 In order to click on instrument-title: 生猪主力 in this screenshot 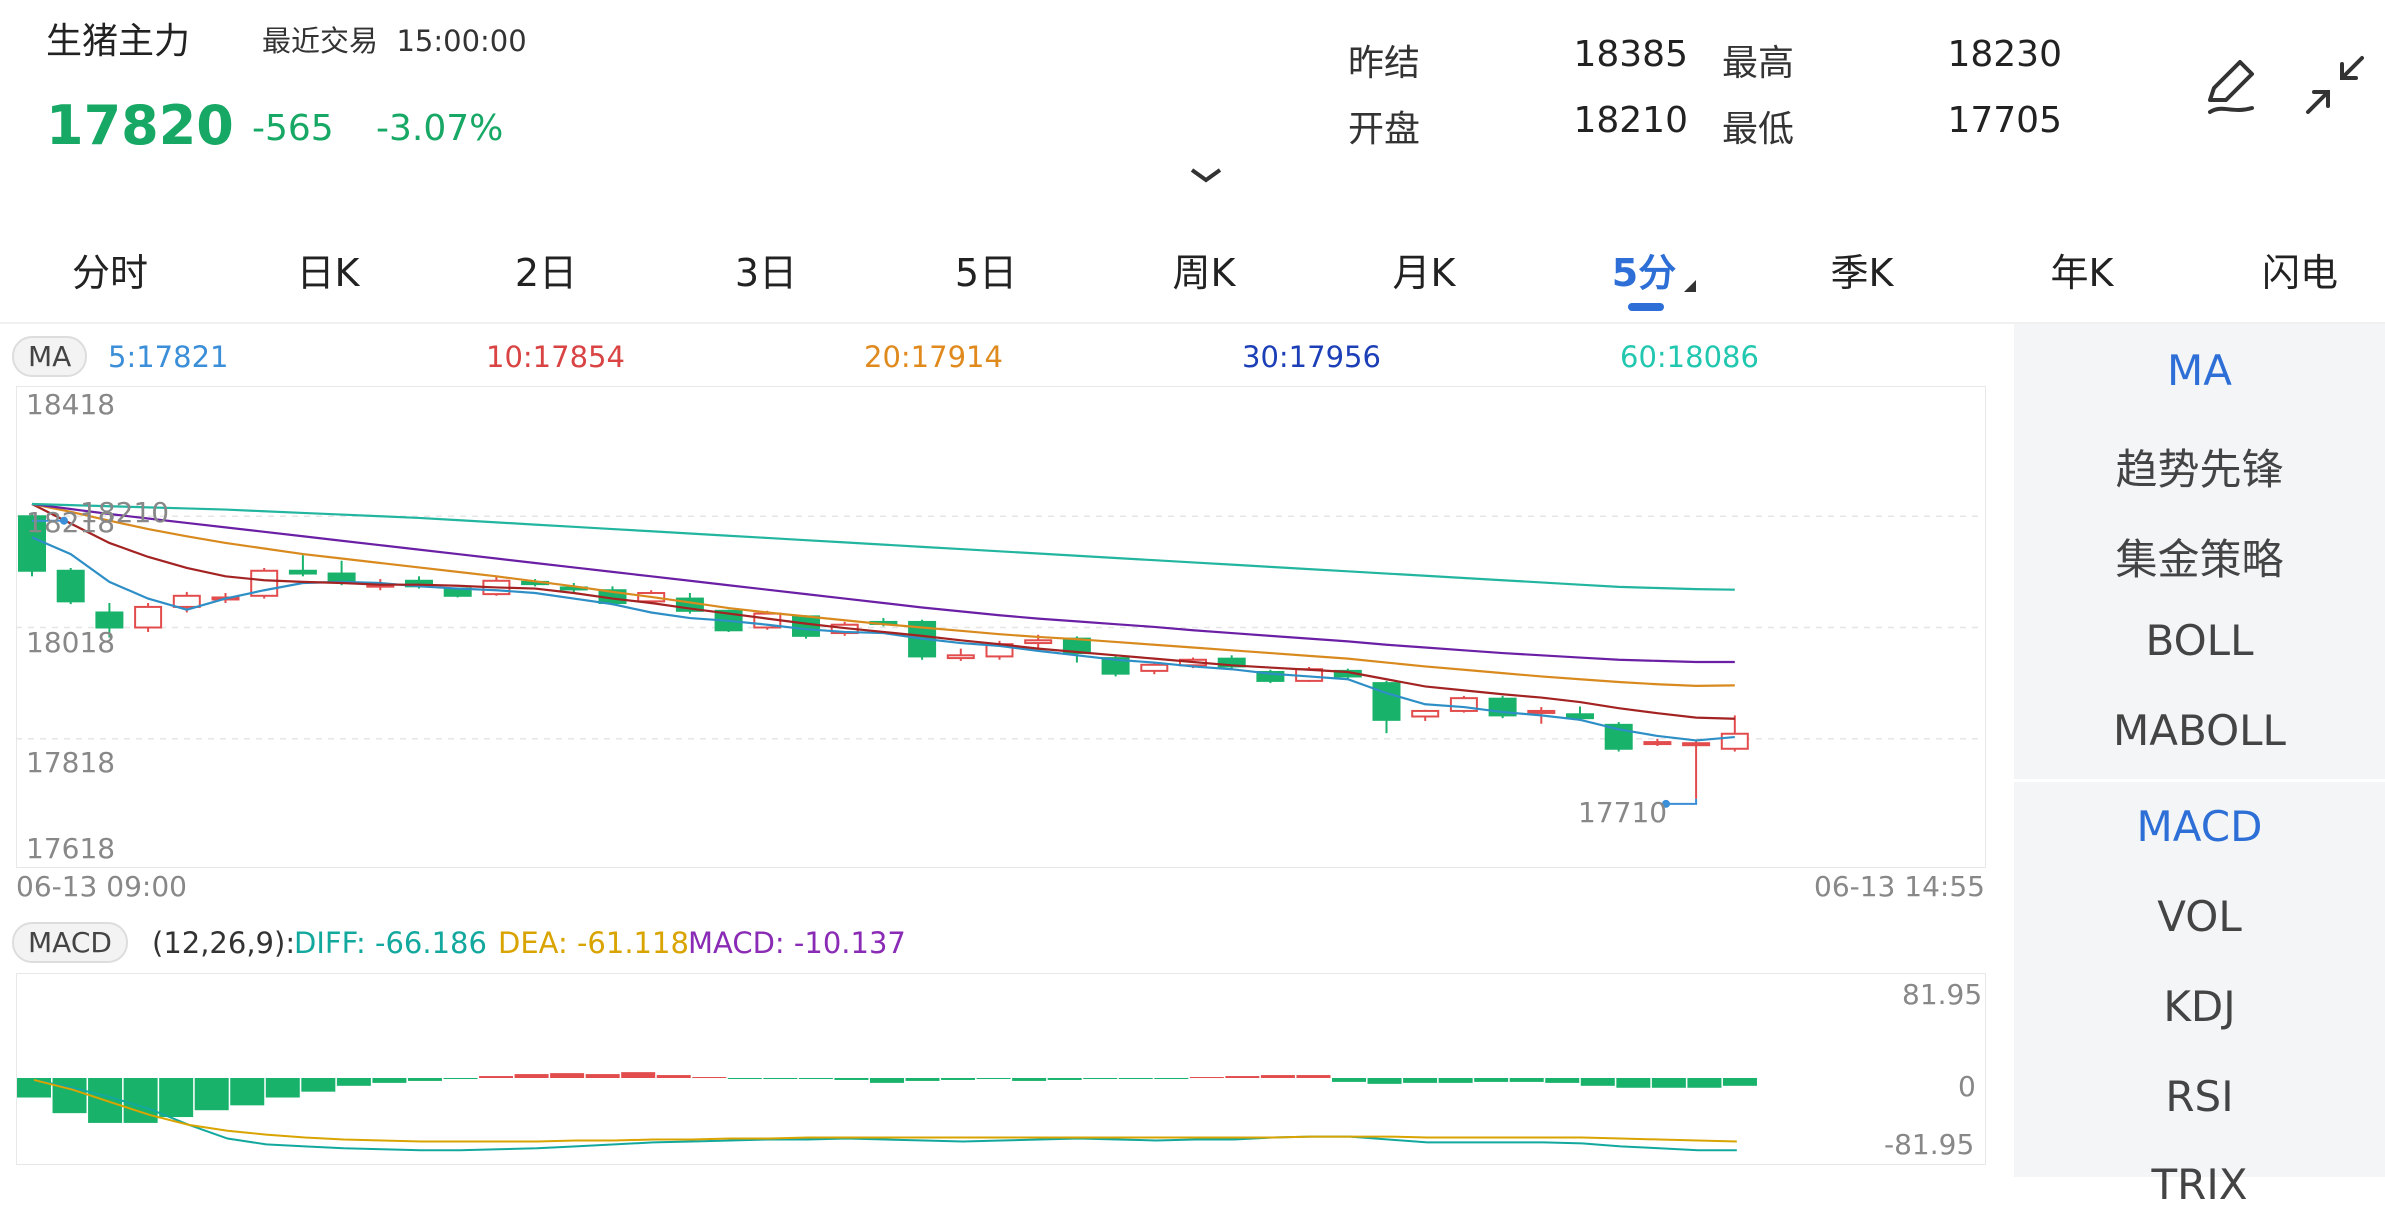, I will do `click(118, 41)`.